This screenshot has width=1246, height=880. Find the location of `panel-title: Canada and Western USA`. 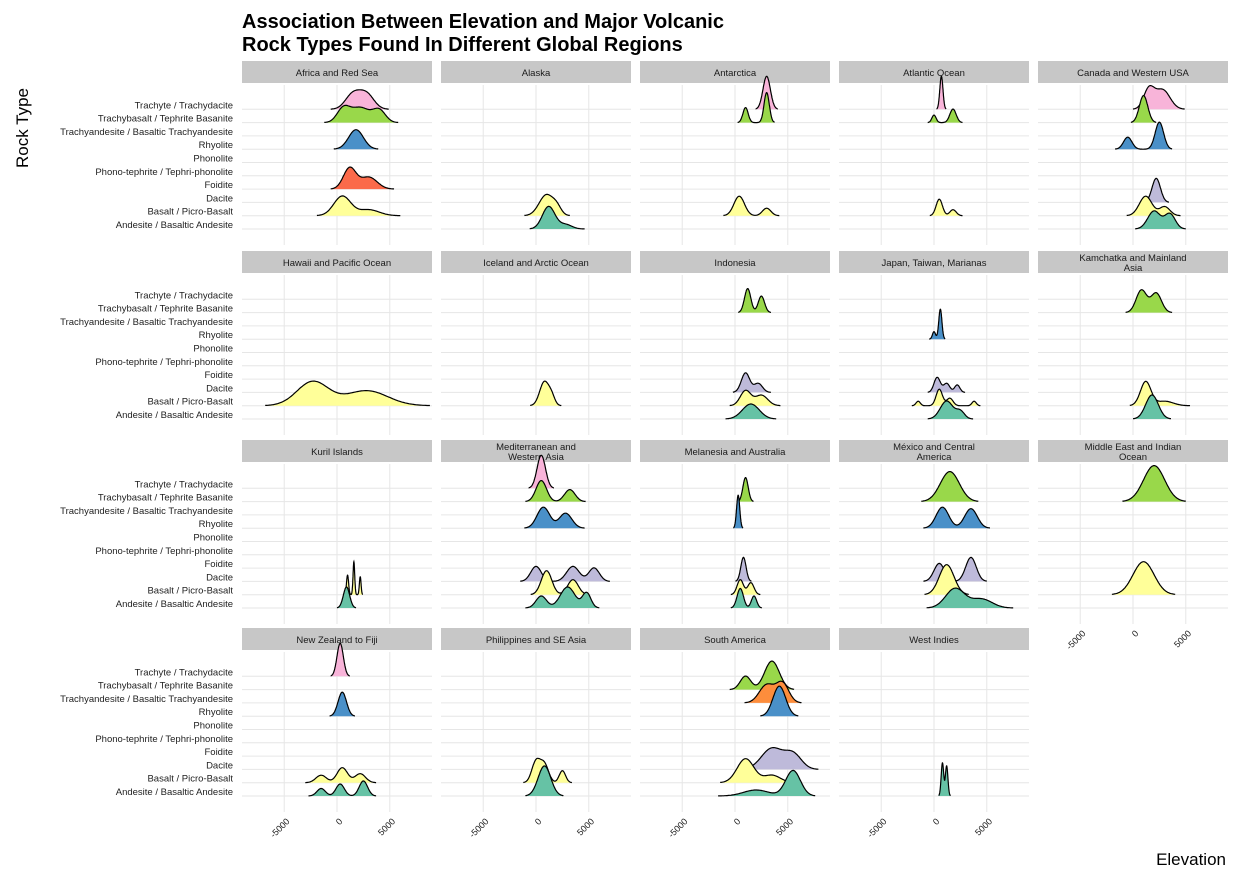

panel-title: Canada and Western USA is located at coordinates (1133, 73).